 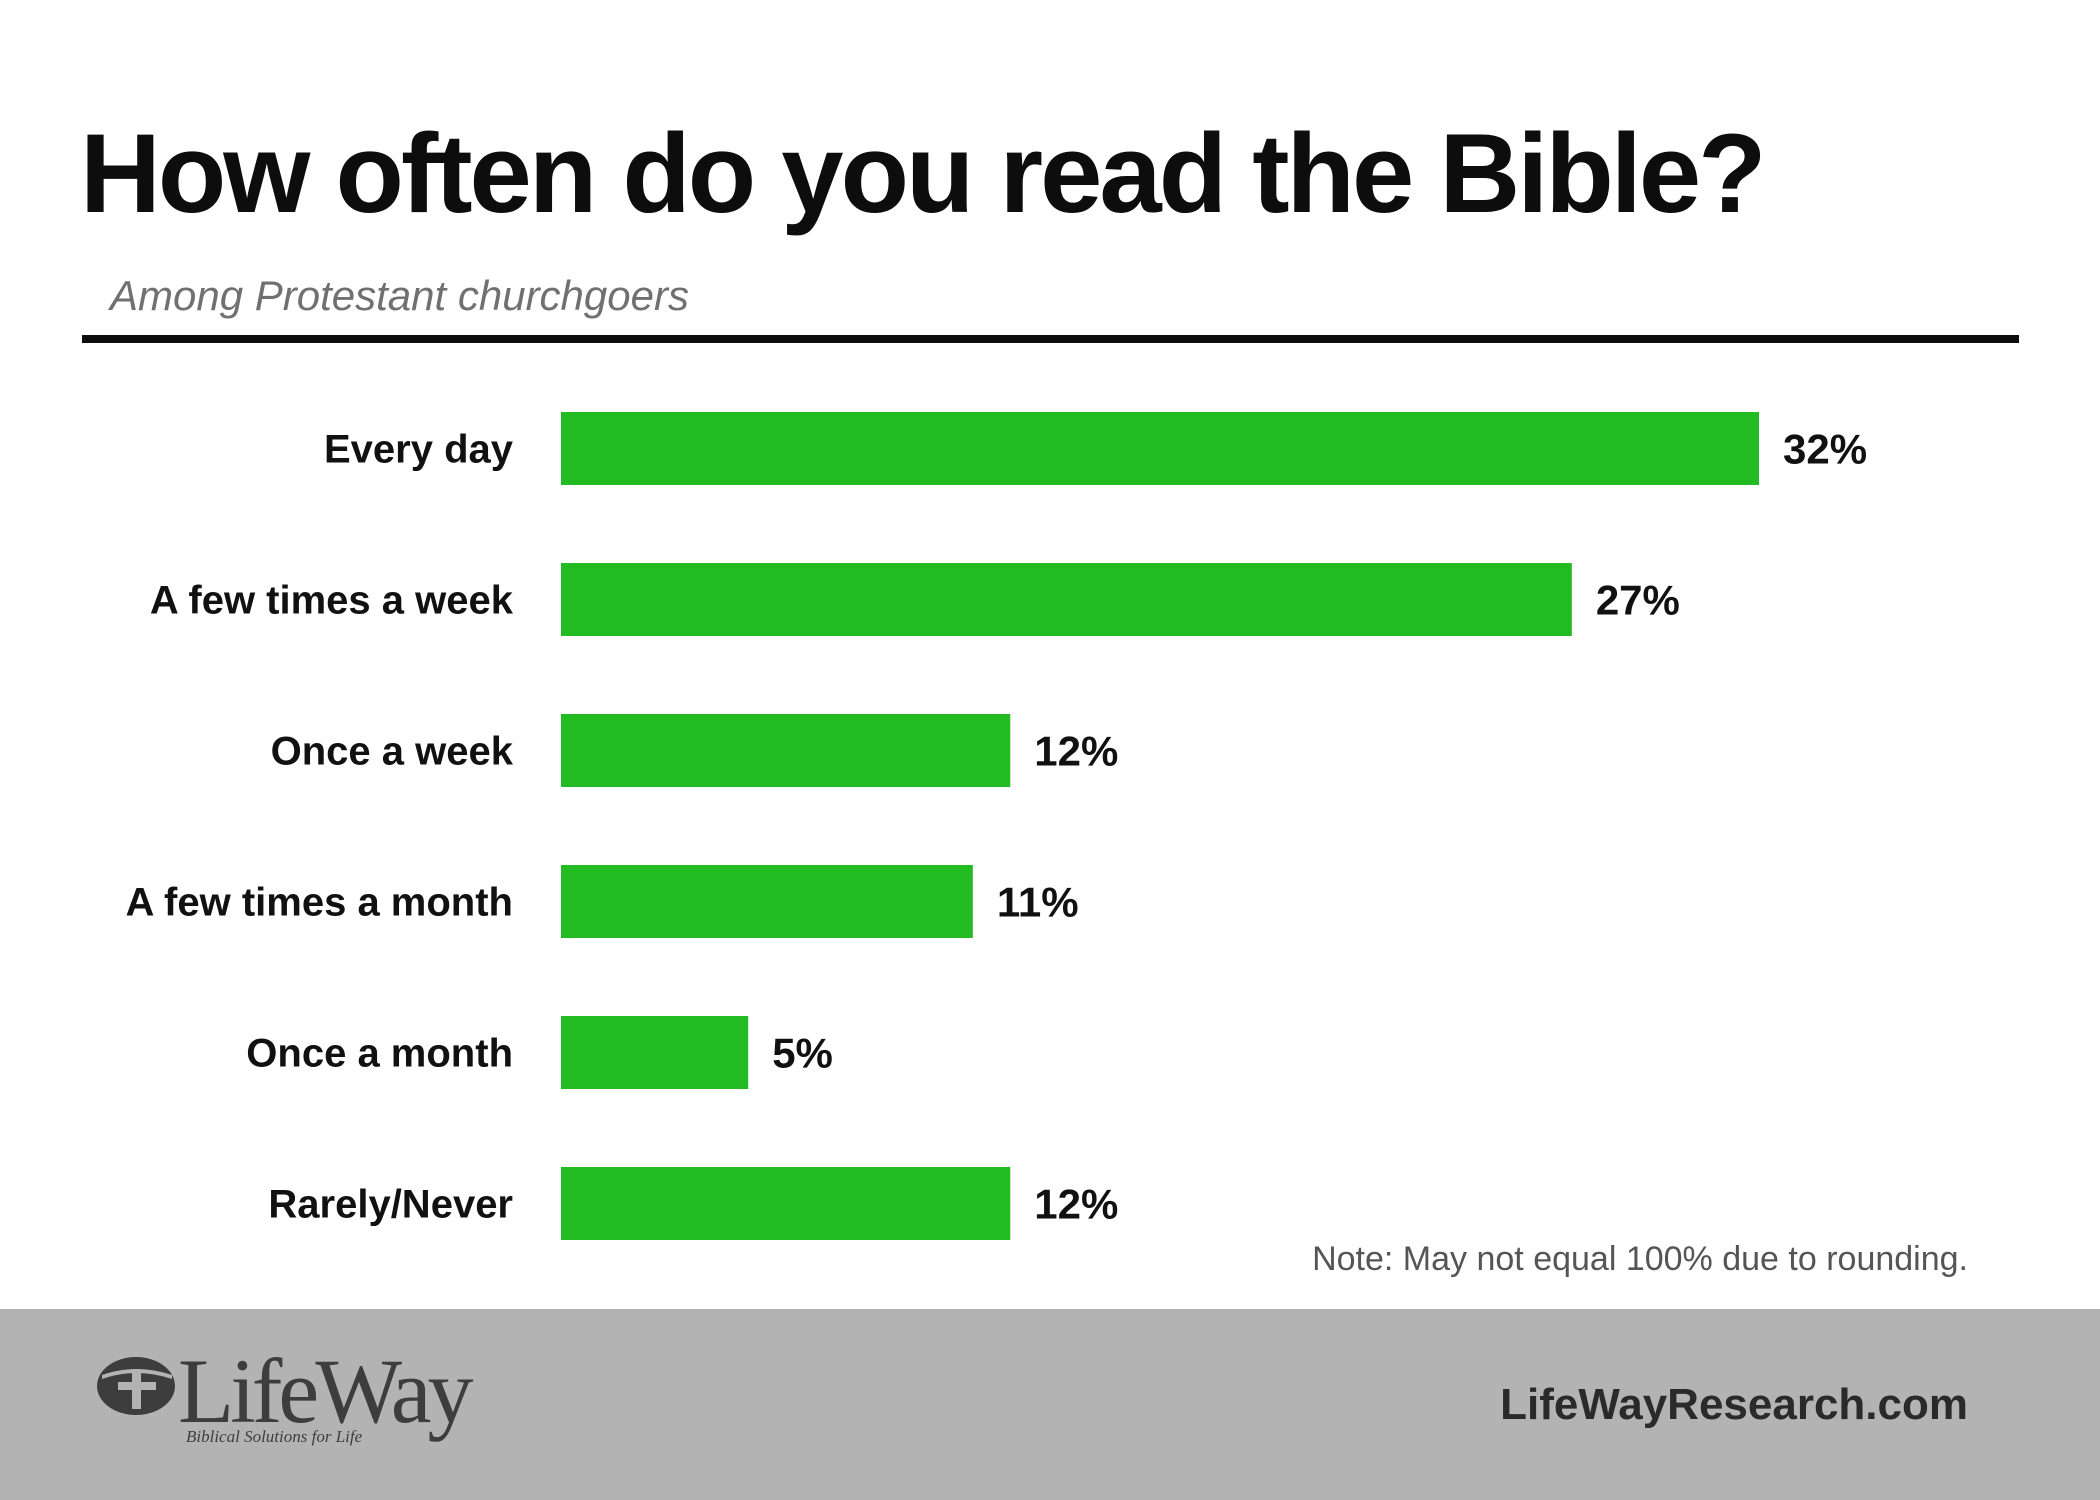 What do you see at coordinates (923, 173) in the screenshot?
I see `chart-title: How often do you read the Bible?` at bounding box center [923, 173].